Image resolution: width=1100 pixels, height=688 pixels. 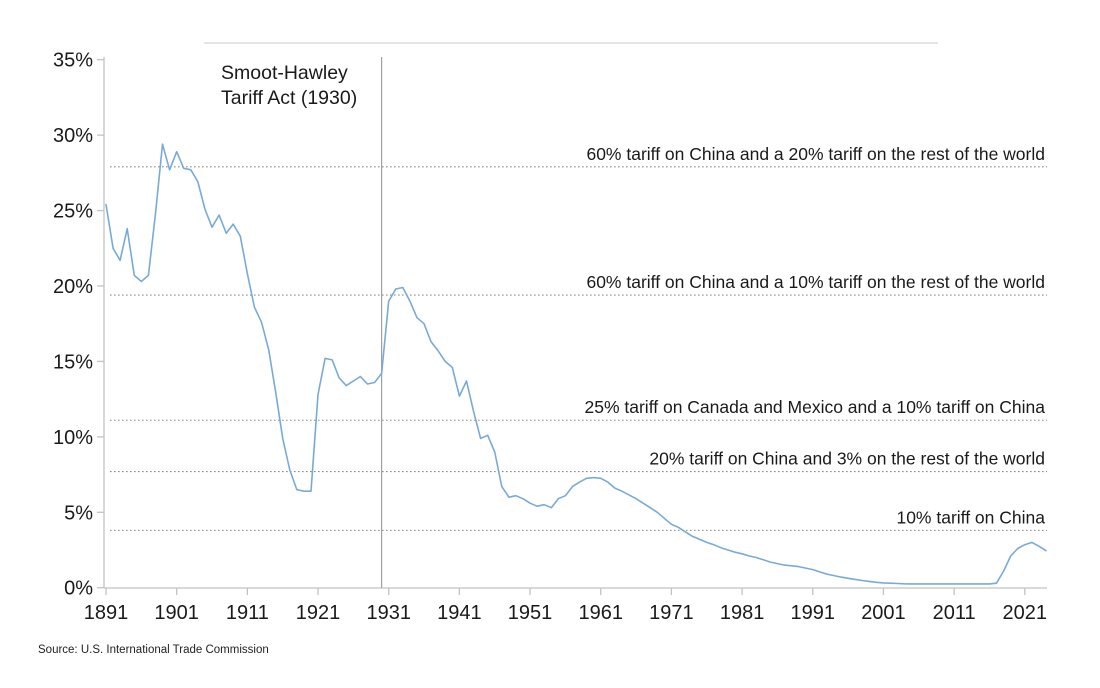 What do you see at coordinates (247, 613) in the screenshot?
I see `x-axis-label: 1911` at bounding box center [247, 613].